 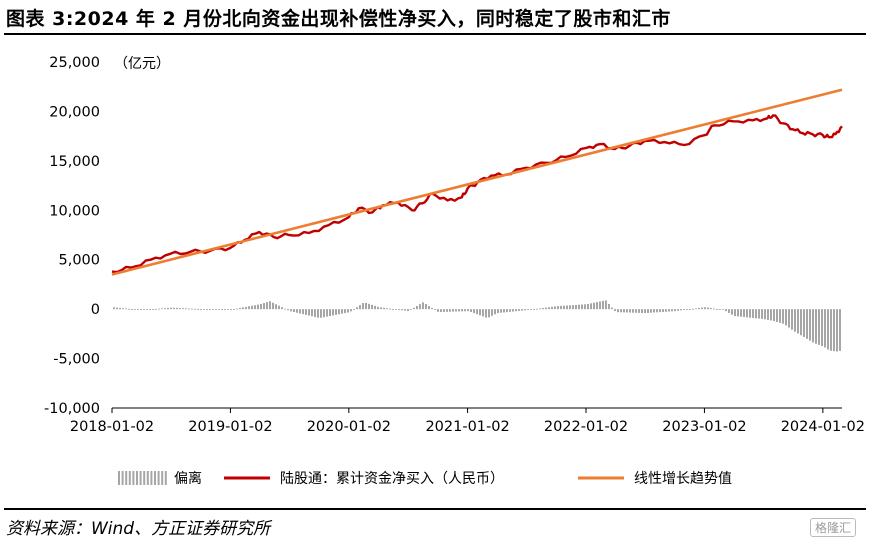 I want to click on y-tick-label: 10,000, so click(x=74, y=211).